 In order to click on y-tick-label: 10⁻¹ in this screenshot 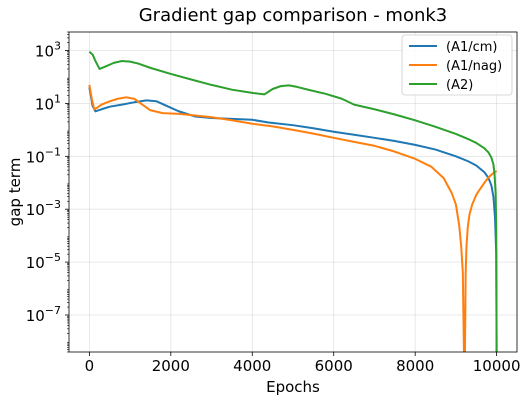, I will do `click(43, 155)`.